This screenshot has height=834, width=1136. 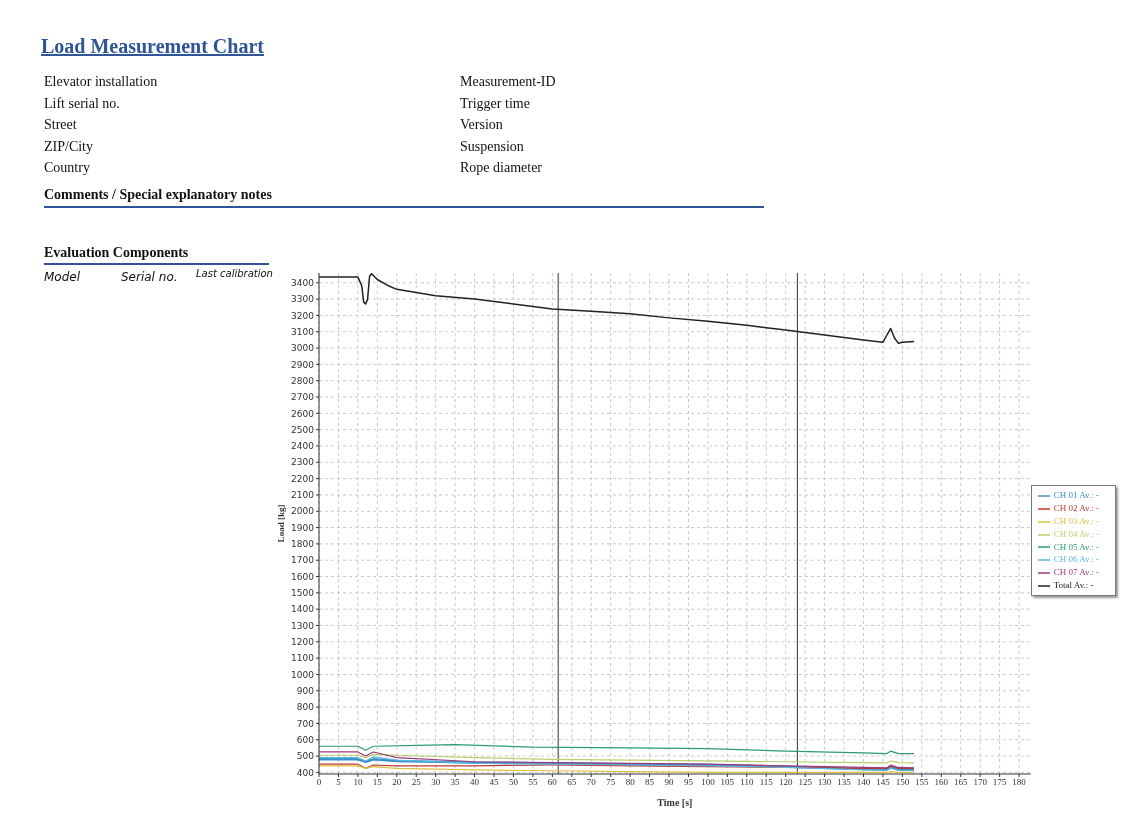 What do you see at coordinates (805, 782) in the screenshot?
I see `x-tick-label: 125` at bounding box center [805, 782].